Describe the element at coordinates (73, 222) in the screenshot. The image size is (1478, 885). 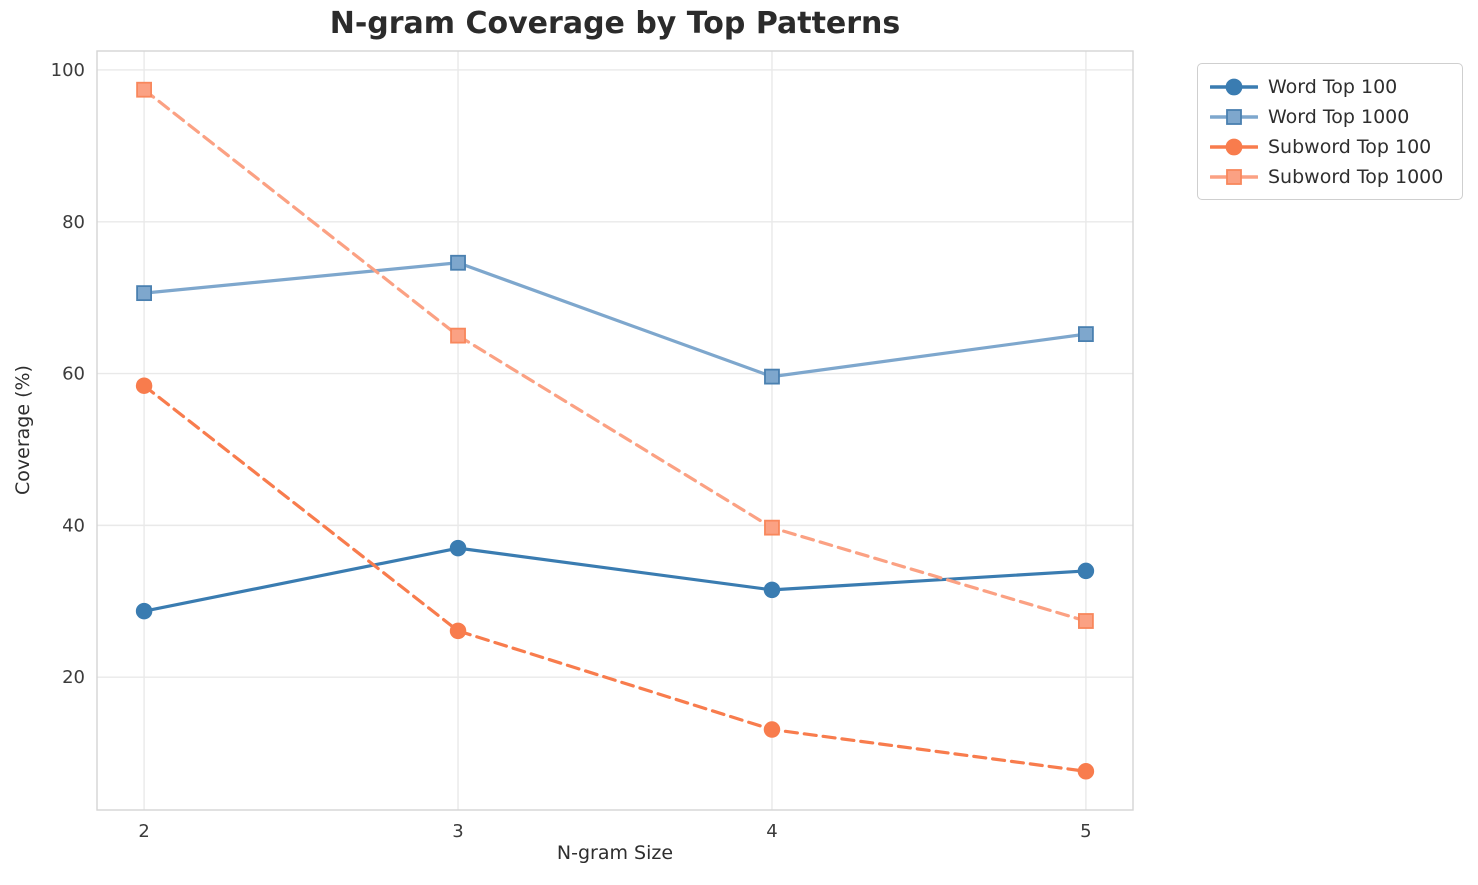
I see `y-tick-label: 80` at that location.